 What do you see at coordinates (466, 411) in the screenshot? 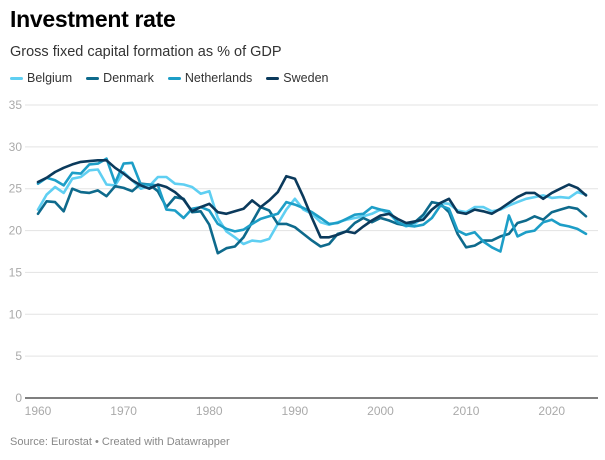
I see `x-tick-label: 2010` at bounding box center [466, 411].